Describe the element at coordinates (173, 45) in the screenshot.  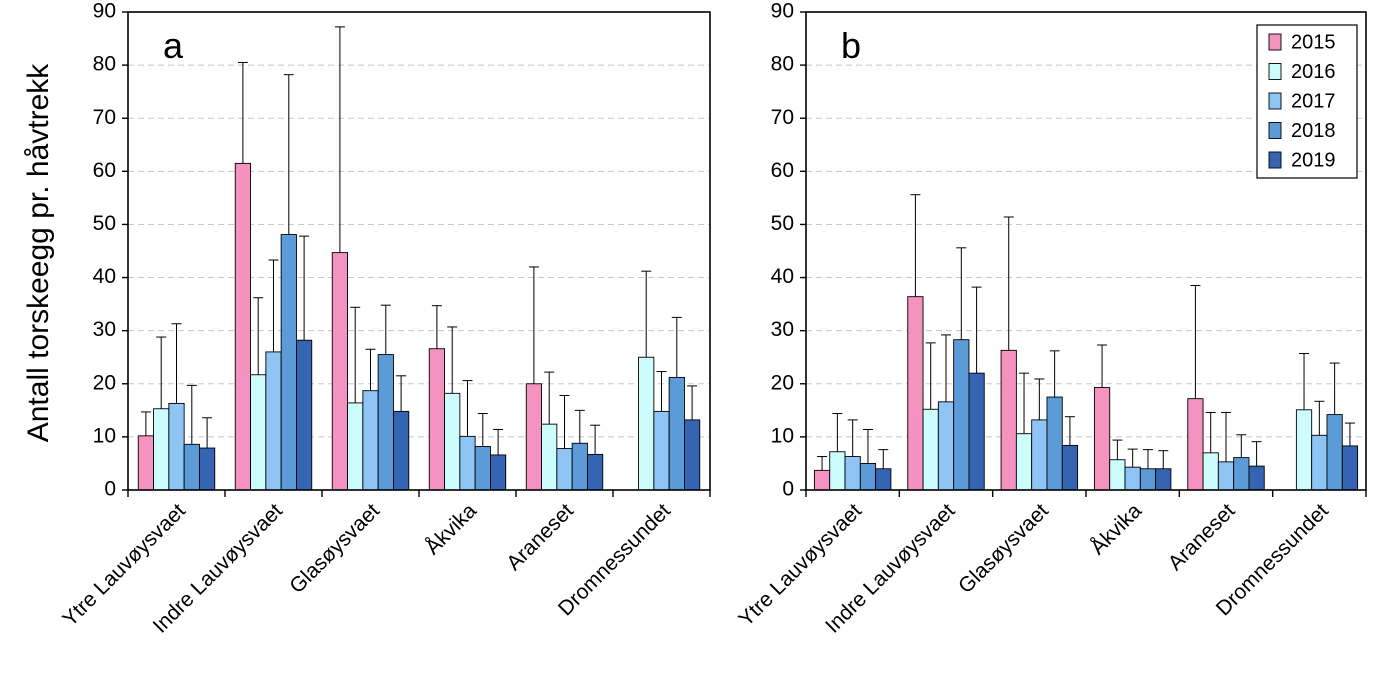
I see `panel-label: a` at that location.